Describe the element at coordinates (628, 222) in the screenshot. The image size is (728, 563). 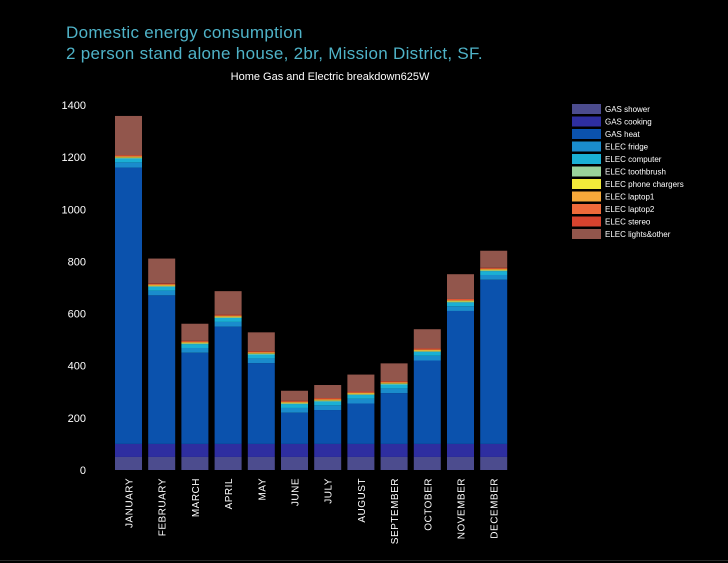
I see `legend-label: ELEC stereo` at that location.